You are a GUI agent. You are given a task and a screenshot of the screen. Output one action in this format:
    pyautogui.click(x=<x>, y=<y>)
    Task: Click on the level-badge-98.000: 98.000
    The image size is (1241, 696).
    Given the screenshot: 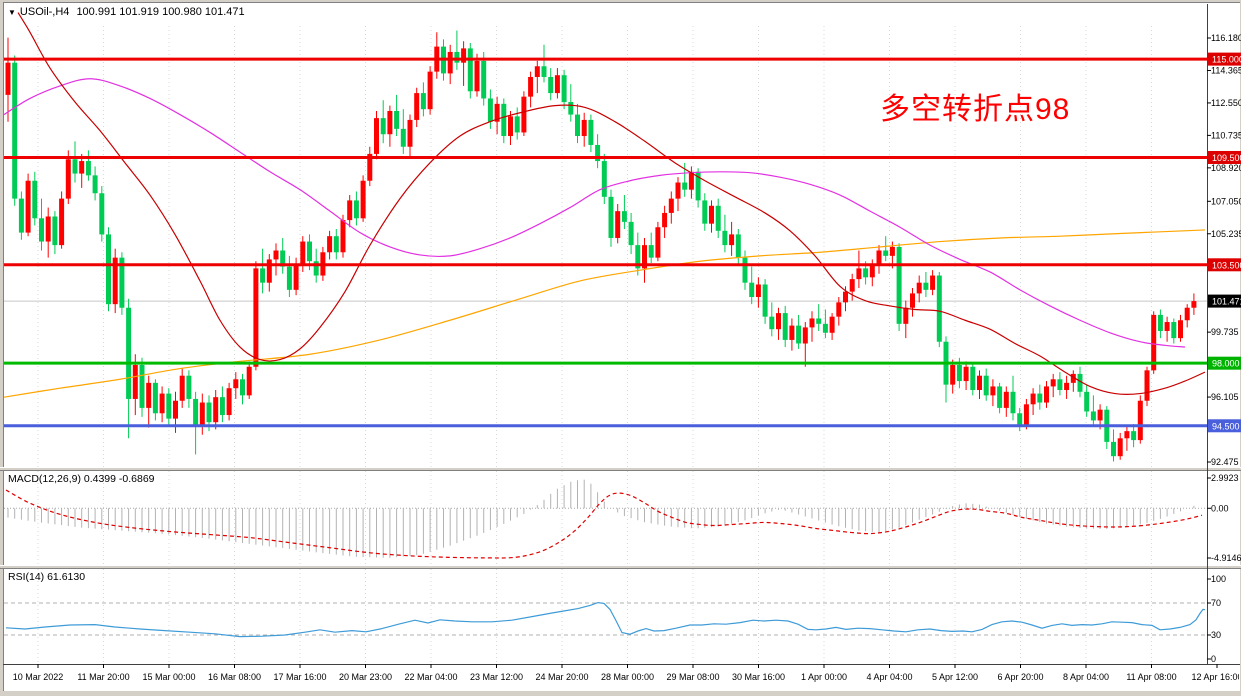 What is the action you would take?
    pyautogui.click(x=1224, y=363)
    